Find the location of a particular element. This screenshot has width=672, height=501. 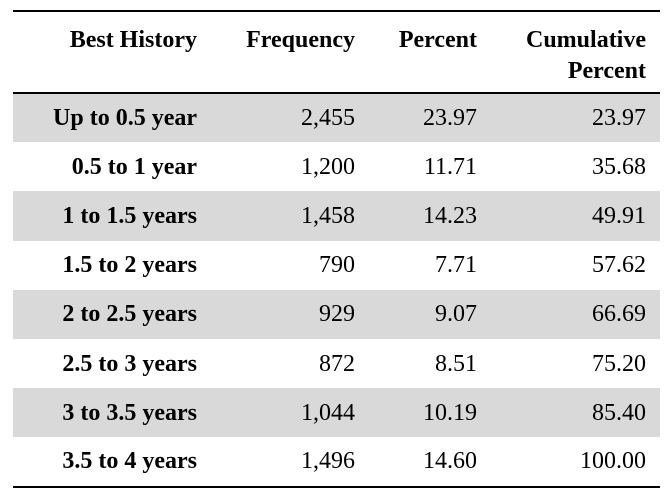

percent-cell: 23.97 is located at coordinates (430, 118).